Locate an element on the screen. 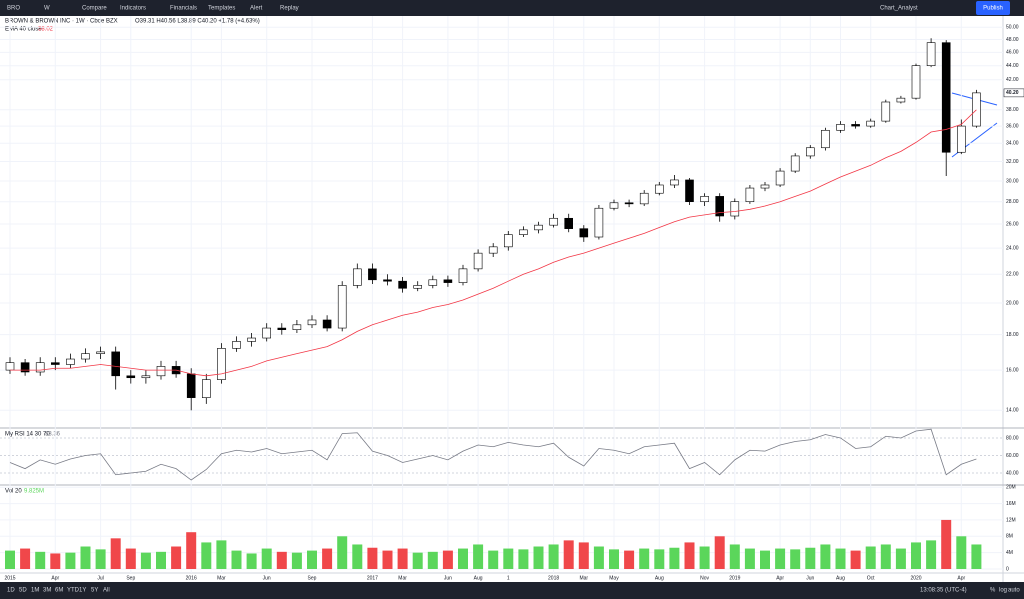 The image size is (1024, 599). interval: W is located at coordinates (47, 9).